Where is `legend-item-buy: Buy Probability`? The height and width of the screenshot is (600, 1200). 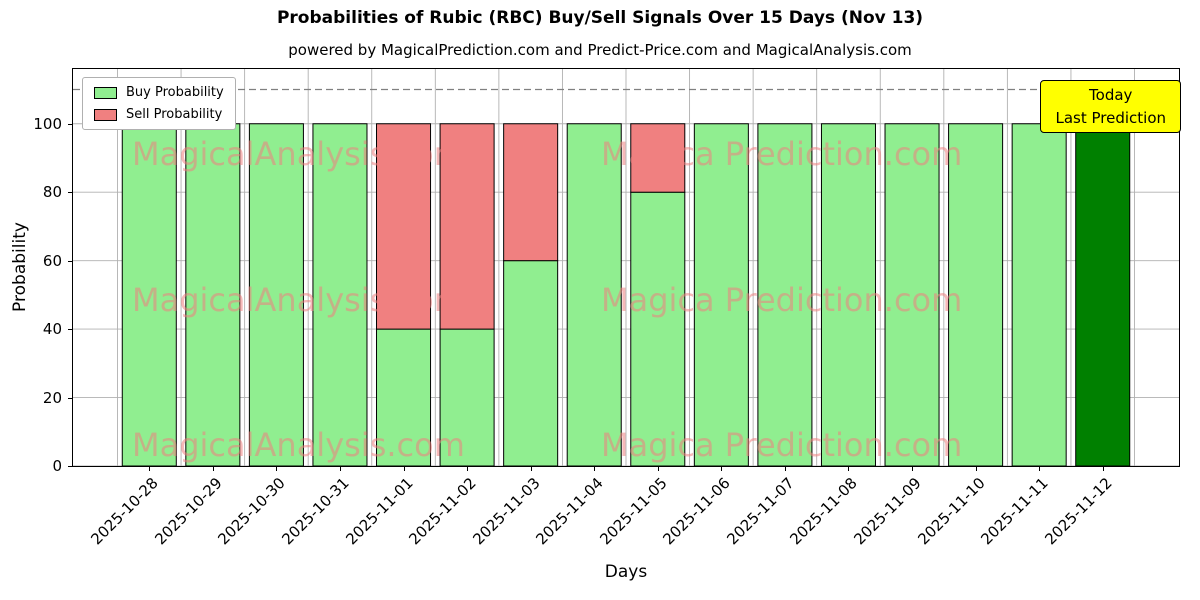 legend-item-buy: Buy Probability is located at coordinates (159, 92).